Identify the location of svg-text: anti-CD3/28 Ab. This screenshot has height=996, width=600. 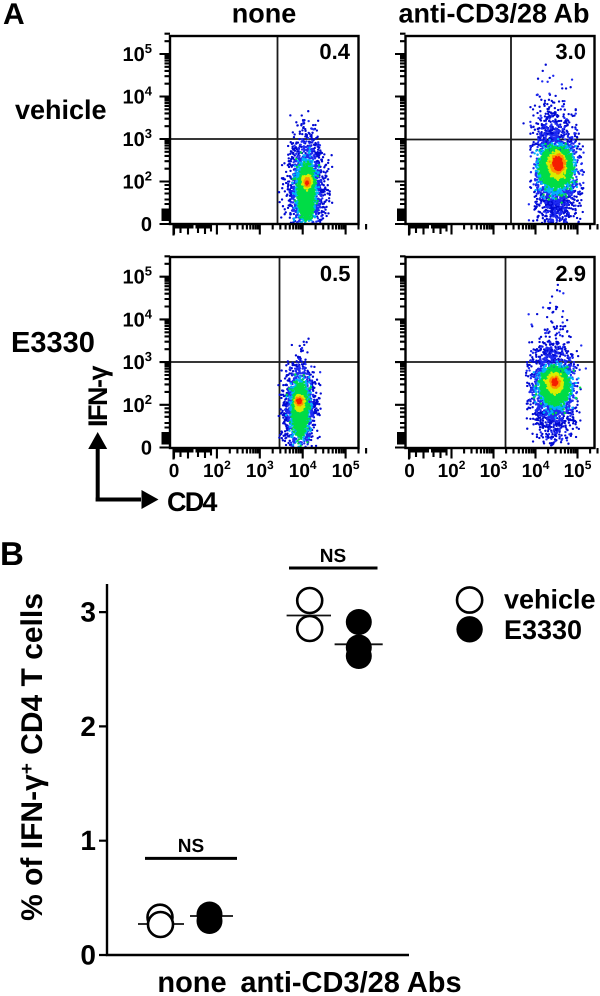
(493, 14).